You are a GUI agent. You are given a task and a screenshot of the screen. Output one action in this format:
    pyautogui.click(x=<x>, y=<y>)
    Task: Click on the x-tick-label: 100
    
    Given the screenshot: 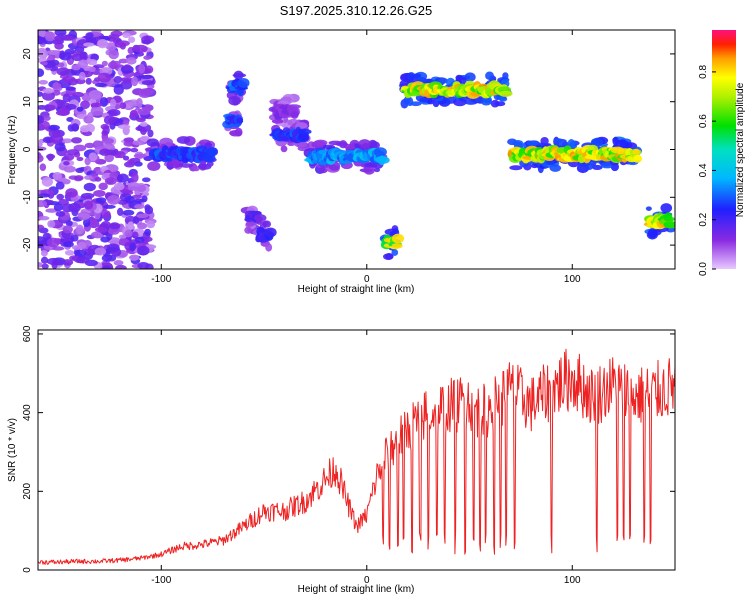 What is the action you would take?
    pyautogui.click(x=572, y=580)
    